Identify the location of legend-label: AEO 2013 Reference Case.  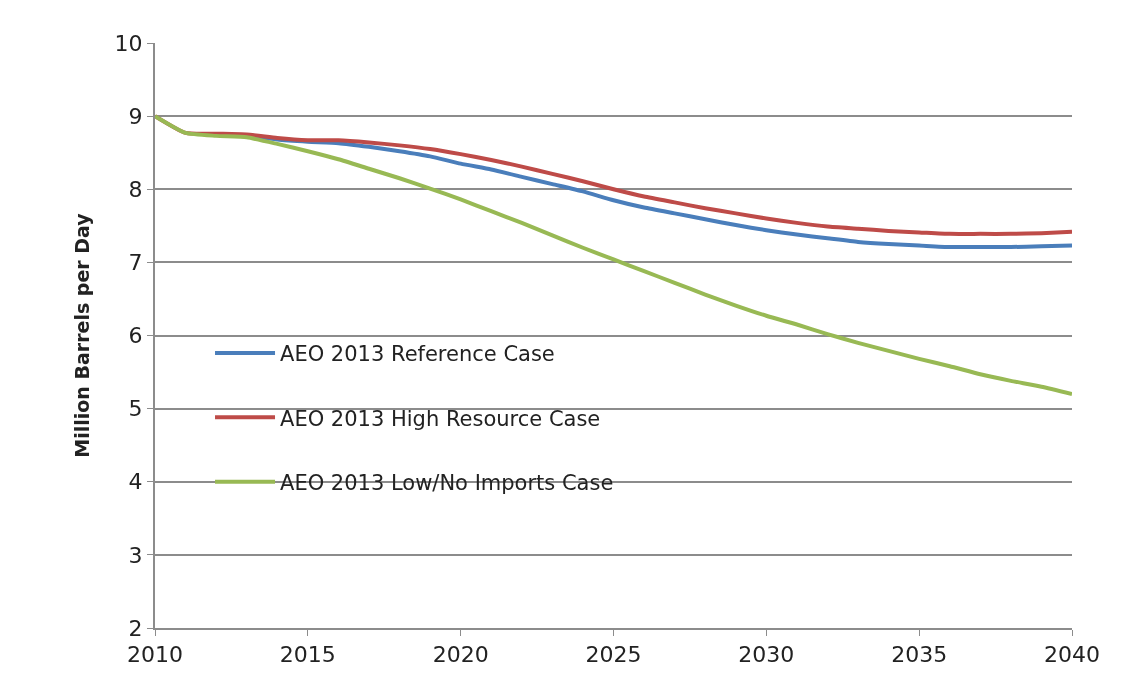
(417, 354).